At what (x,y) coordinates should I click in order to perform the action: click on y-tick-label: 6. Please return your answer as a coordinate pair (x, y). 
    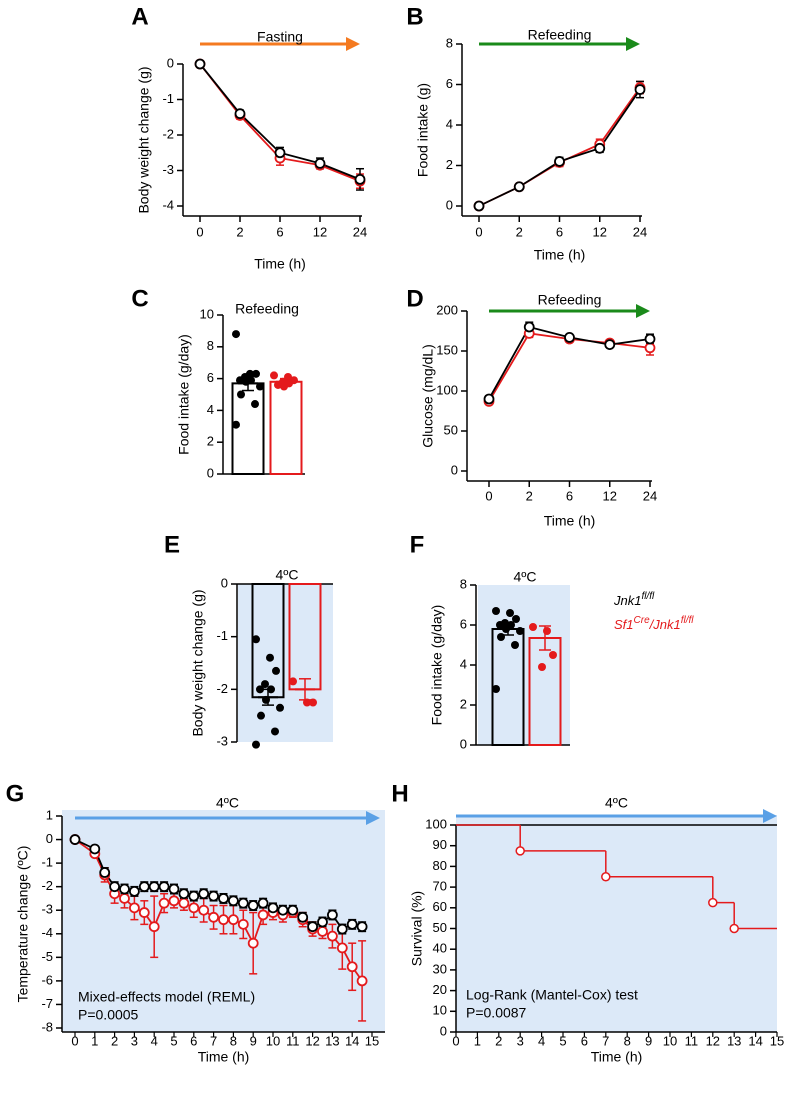
    Looking at the image, I should click on (463, 623).